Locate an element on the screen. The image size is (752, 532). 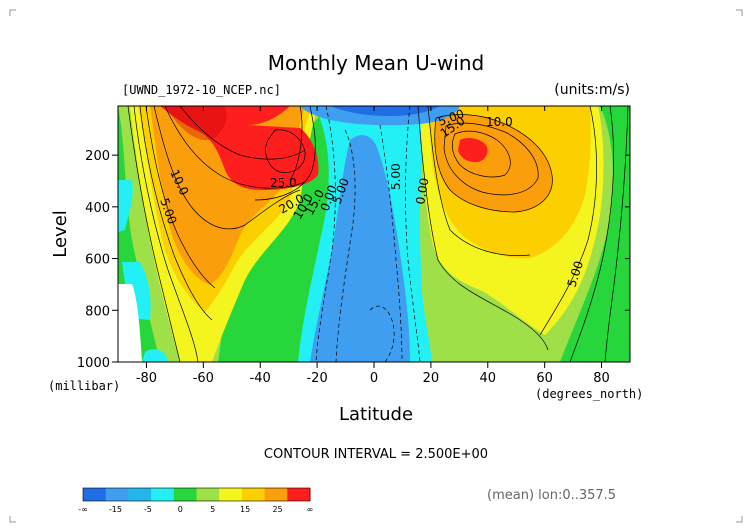
contour-label: 0.00 is located at coordinates (422, 191).